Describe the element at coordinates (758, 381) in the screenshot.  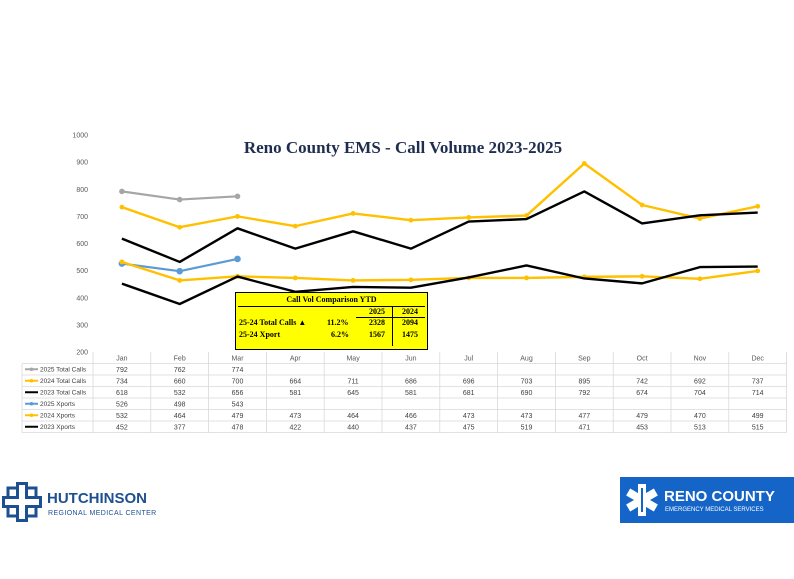
I see `table-cell: 737` at that location.